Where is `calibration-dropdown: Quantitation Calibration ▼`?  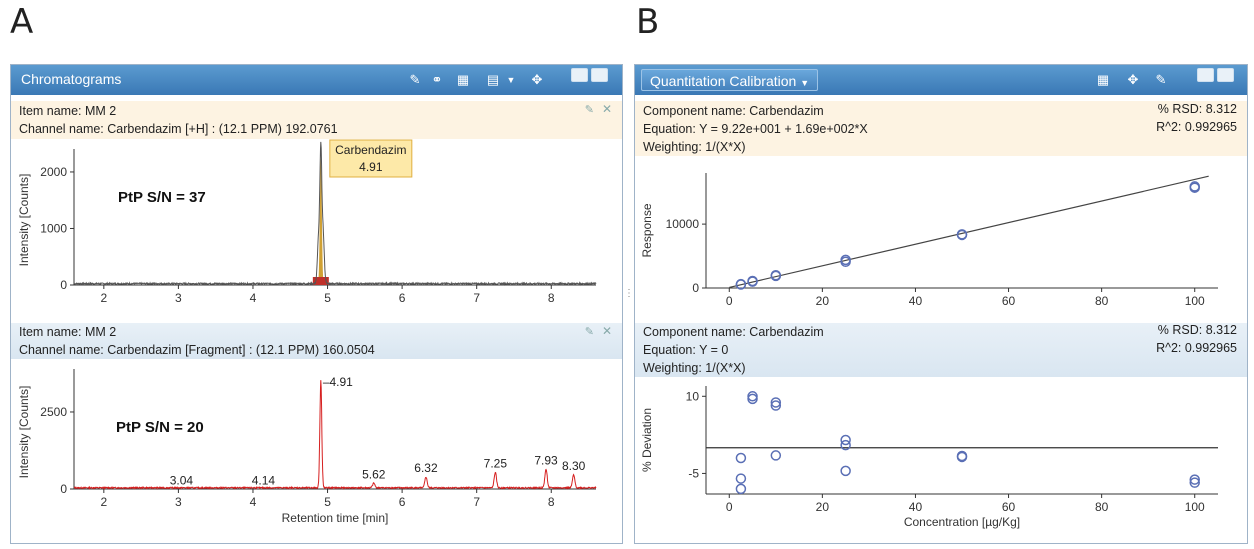
calibration-dropdown: Quantitation Calibration ▼ is located at coordinates (730, 80).